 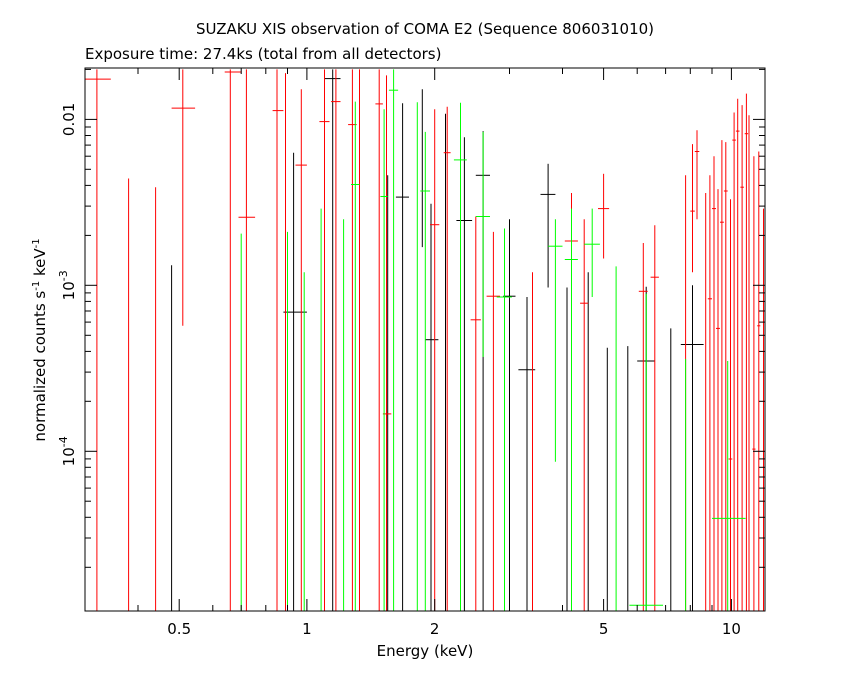 What do you see at coordinates (36, 243) in the screenshot?
I see `y-axis-label-sup-2: -1` at bounding box center [36, 243].